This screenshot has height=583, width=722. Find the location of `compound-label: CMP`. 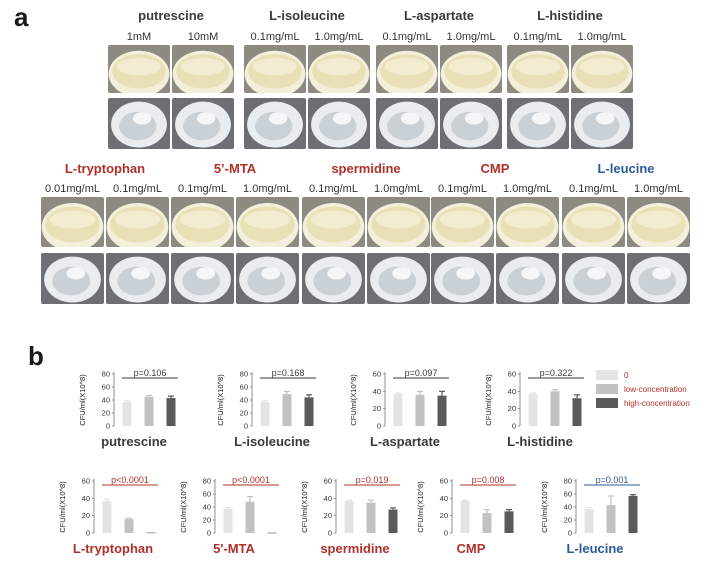

compound-label: CMP is located at coordinates (495, 168).